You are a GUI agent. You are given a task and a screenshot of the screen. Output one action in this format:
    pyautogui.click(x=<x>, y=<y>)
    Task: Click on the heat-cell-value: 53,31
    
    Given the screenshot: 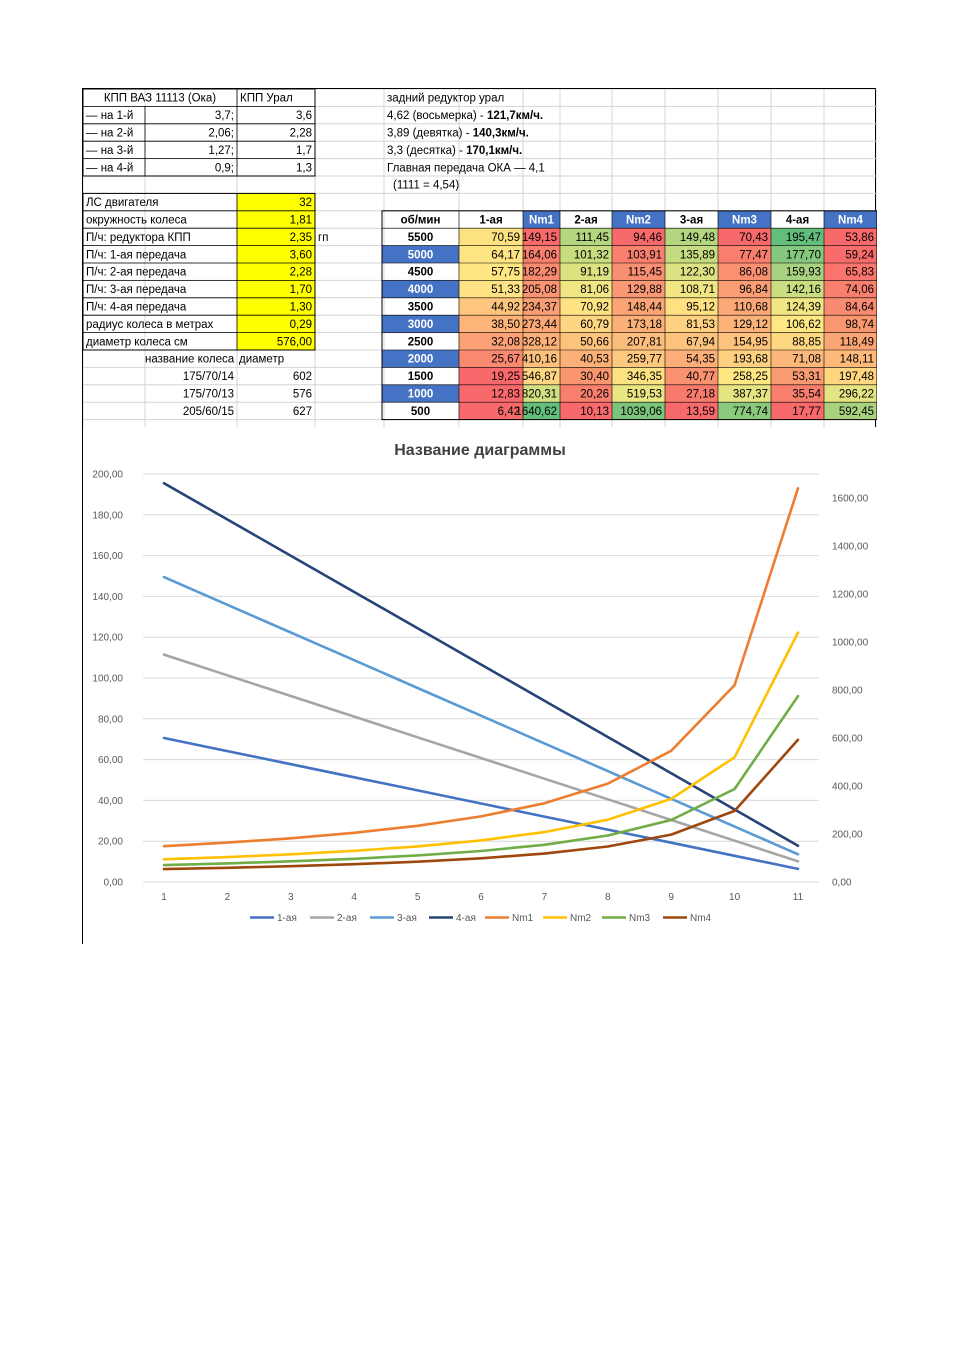 What is the action you would take?
    pyautogui.click(x=806, y=377)
    